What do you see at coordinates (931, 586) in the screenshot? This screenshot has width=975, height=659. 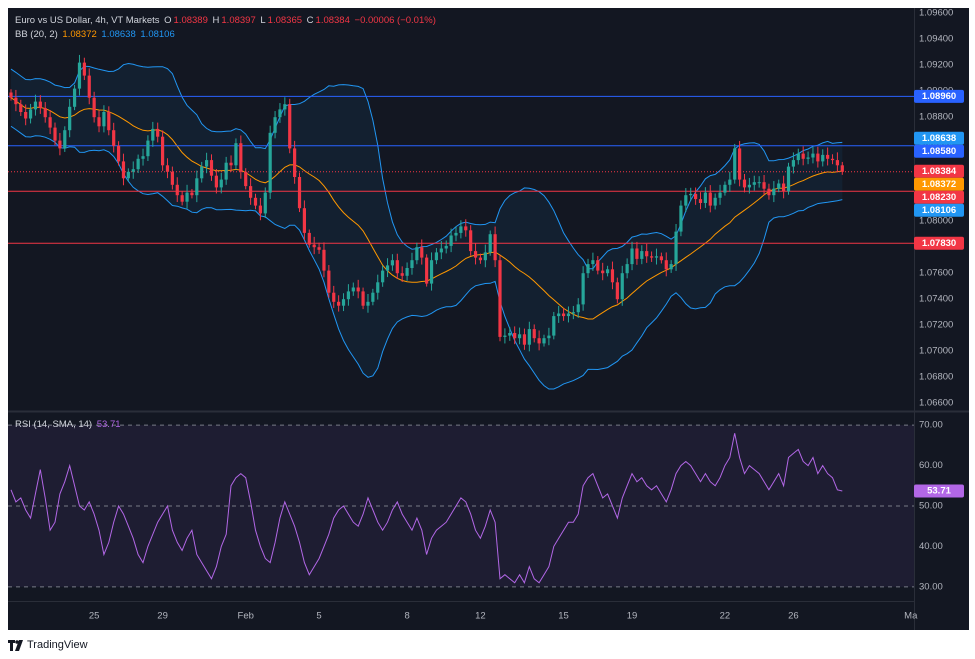 I see `rsi-axis-tick: 30.00` at bounding box center [931, 586].